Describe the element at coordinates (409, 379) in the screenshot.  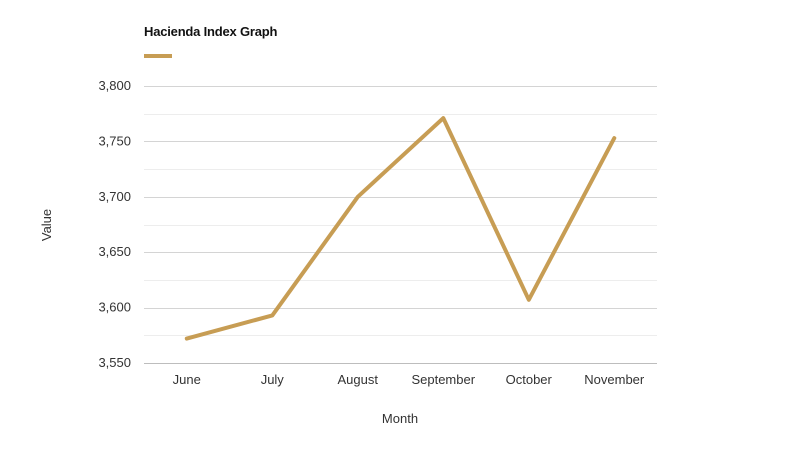
I see `x-axis-ticks: June July August September October November` at that location.